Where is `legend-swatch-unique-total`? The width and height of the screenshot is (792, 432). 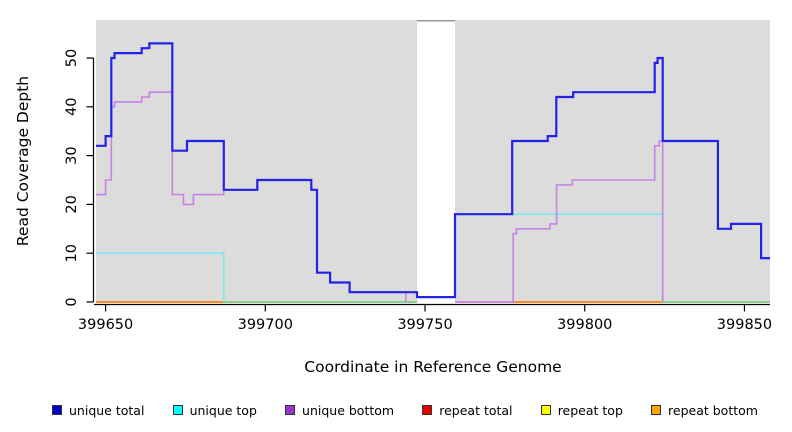
legend-swatch-unique-total is located at coordinates (57, 410).